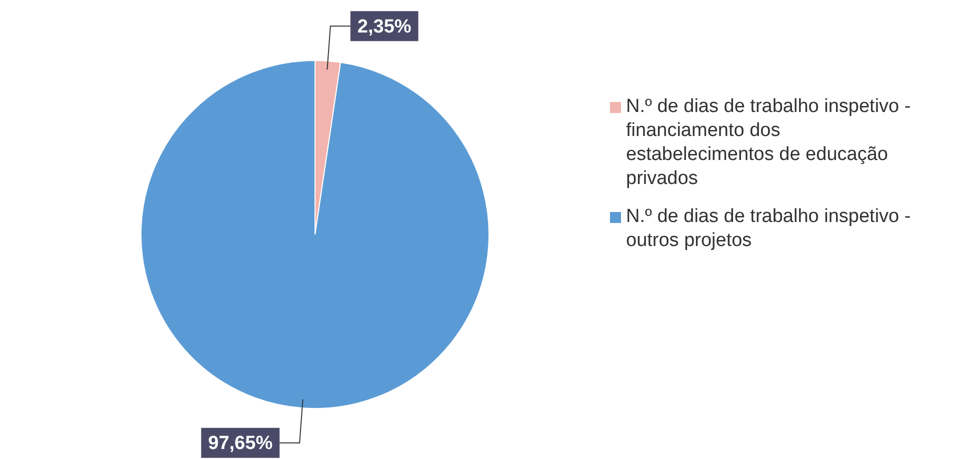  I want to click on legend-label: N.º de dias de trabalho inspetivo - financiamento dos estabelecimentos de educação privados, so click(769, 143).